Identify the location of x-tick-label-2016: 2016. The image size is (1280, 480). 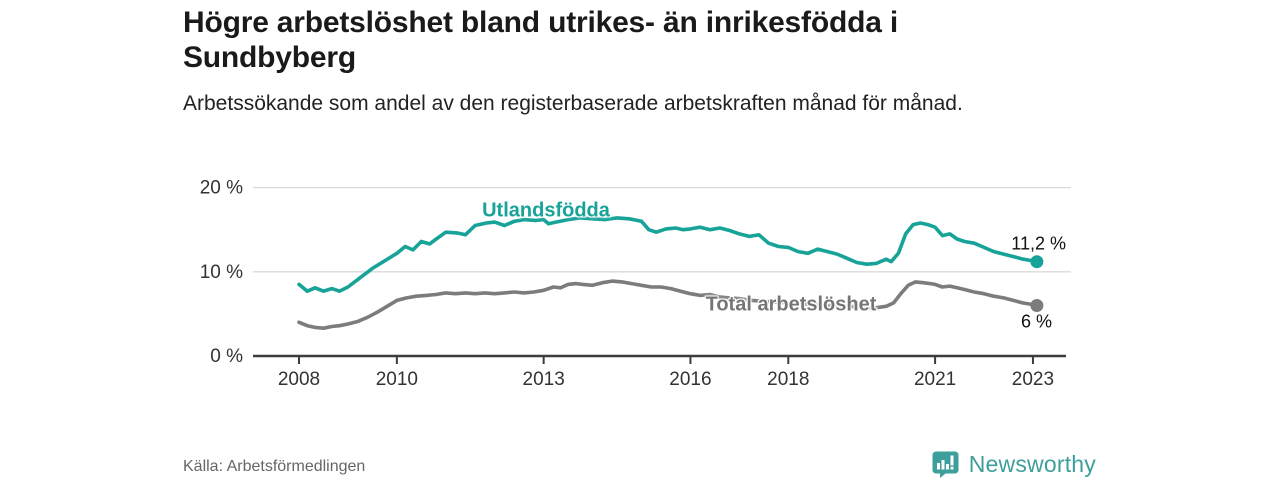
(690, 379).